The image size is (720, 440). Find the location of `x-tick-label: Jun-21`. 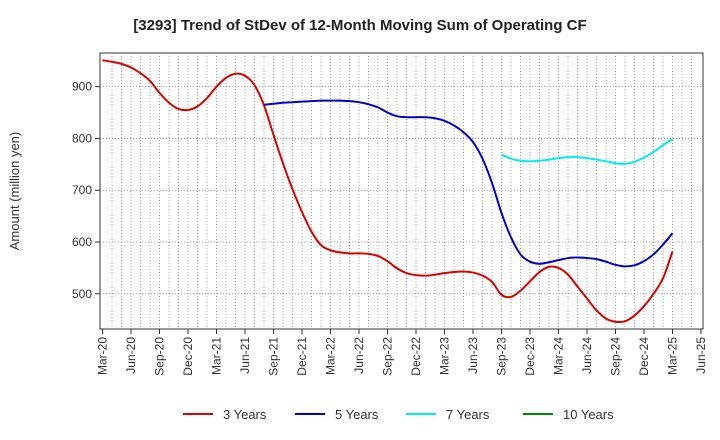

x-tick-label: Jun-21 is located at coordinates (245, 355).